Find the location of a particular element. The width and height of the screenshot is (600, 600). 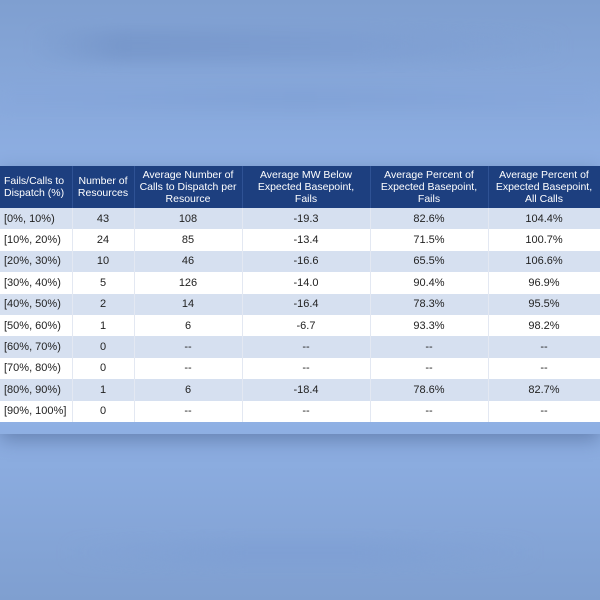

table-row: [80%, 90%) 1 6 -18.4 78.6% 82.7% is located at coordinates (300, 390).